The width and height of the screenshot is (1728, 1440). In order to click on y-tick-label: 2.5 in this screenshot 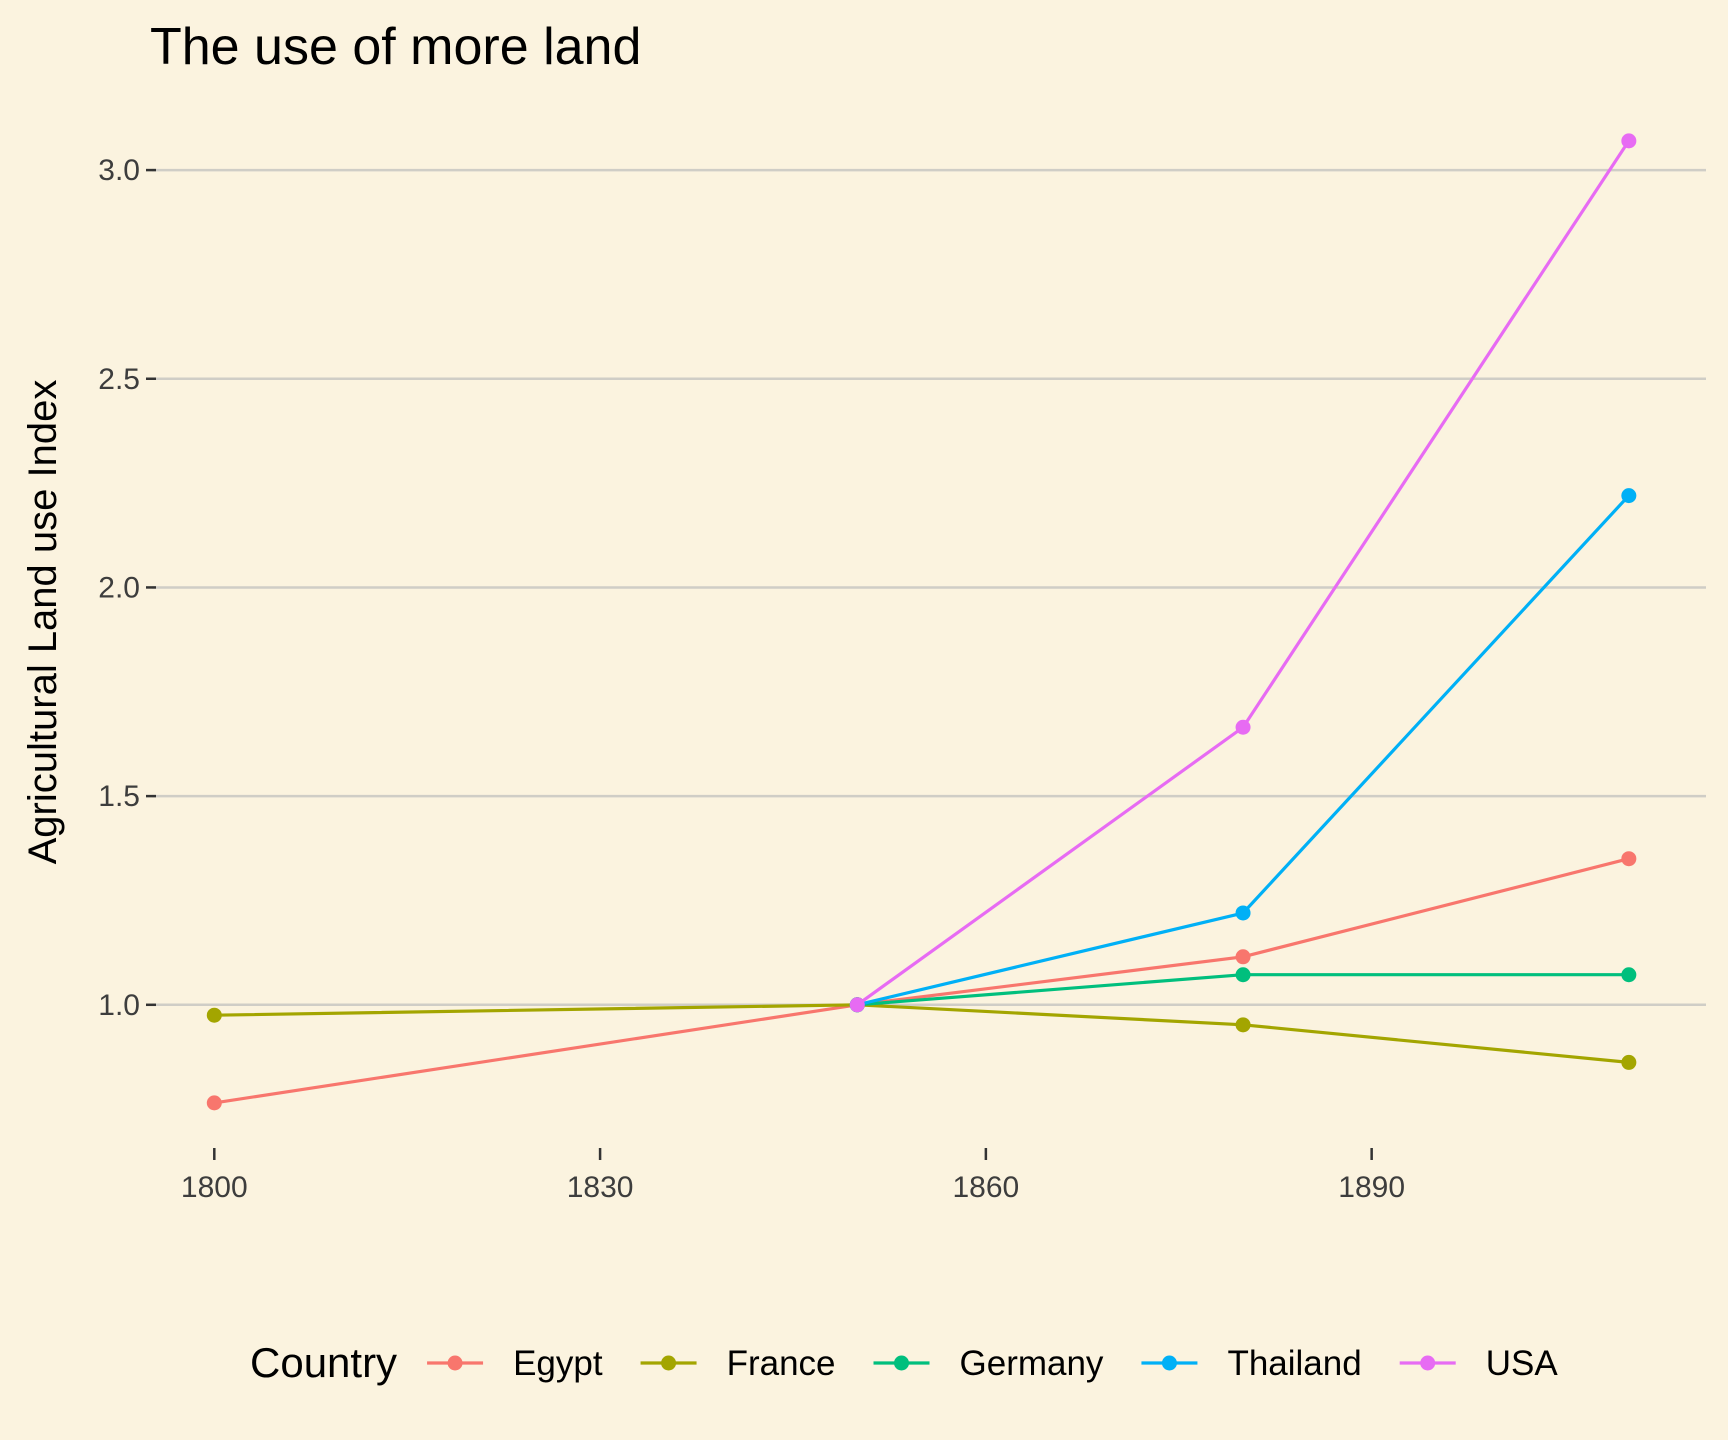, I will do `click(119, 379)`.